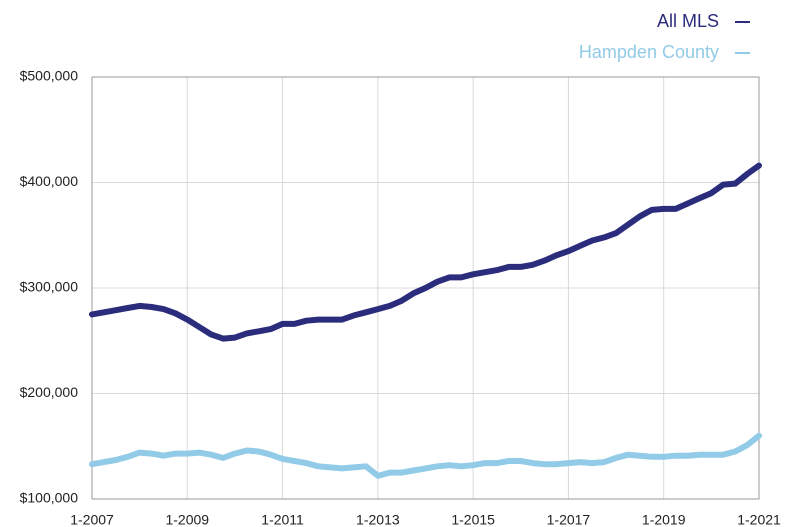 The width and height of the screenshot is (799, 527). I want to click on x-tick-label: 1-2019, so click(664, 519).